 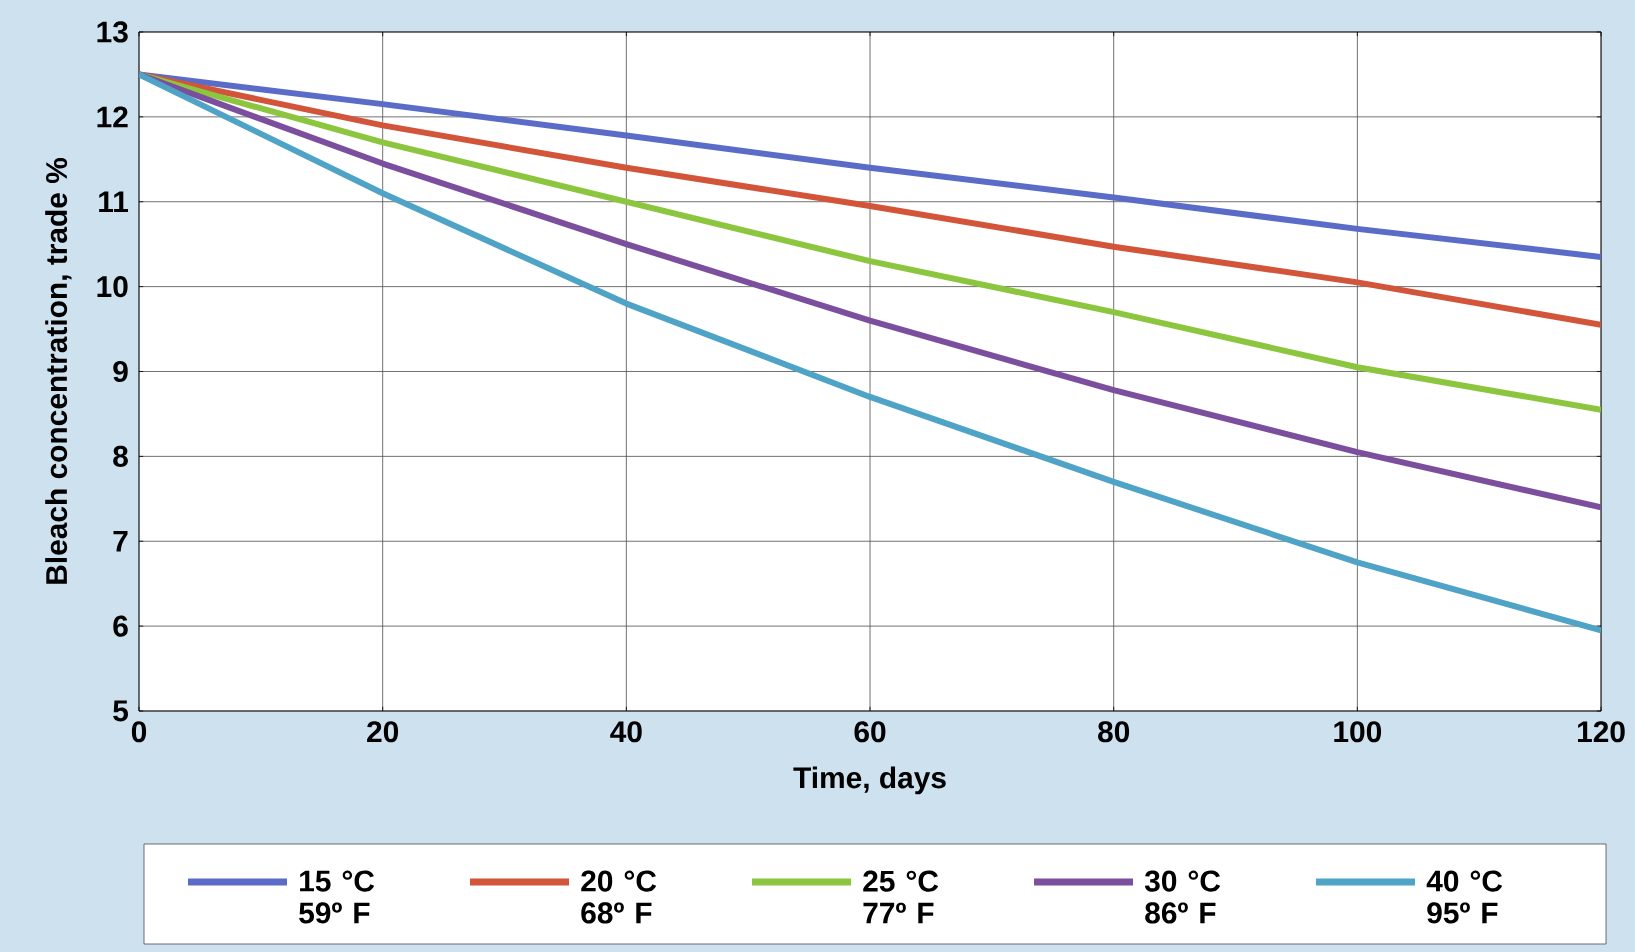 I want to click on y-tick-label: 12, so click(x=112, y=117).